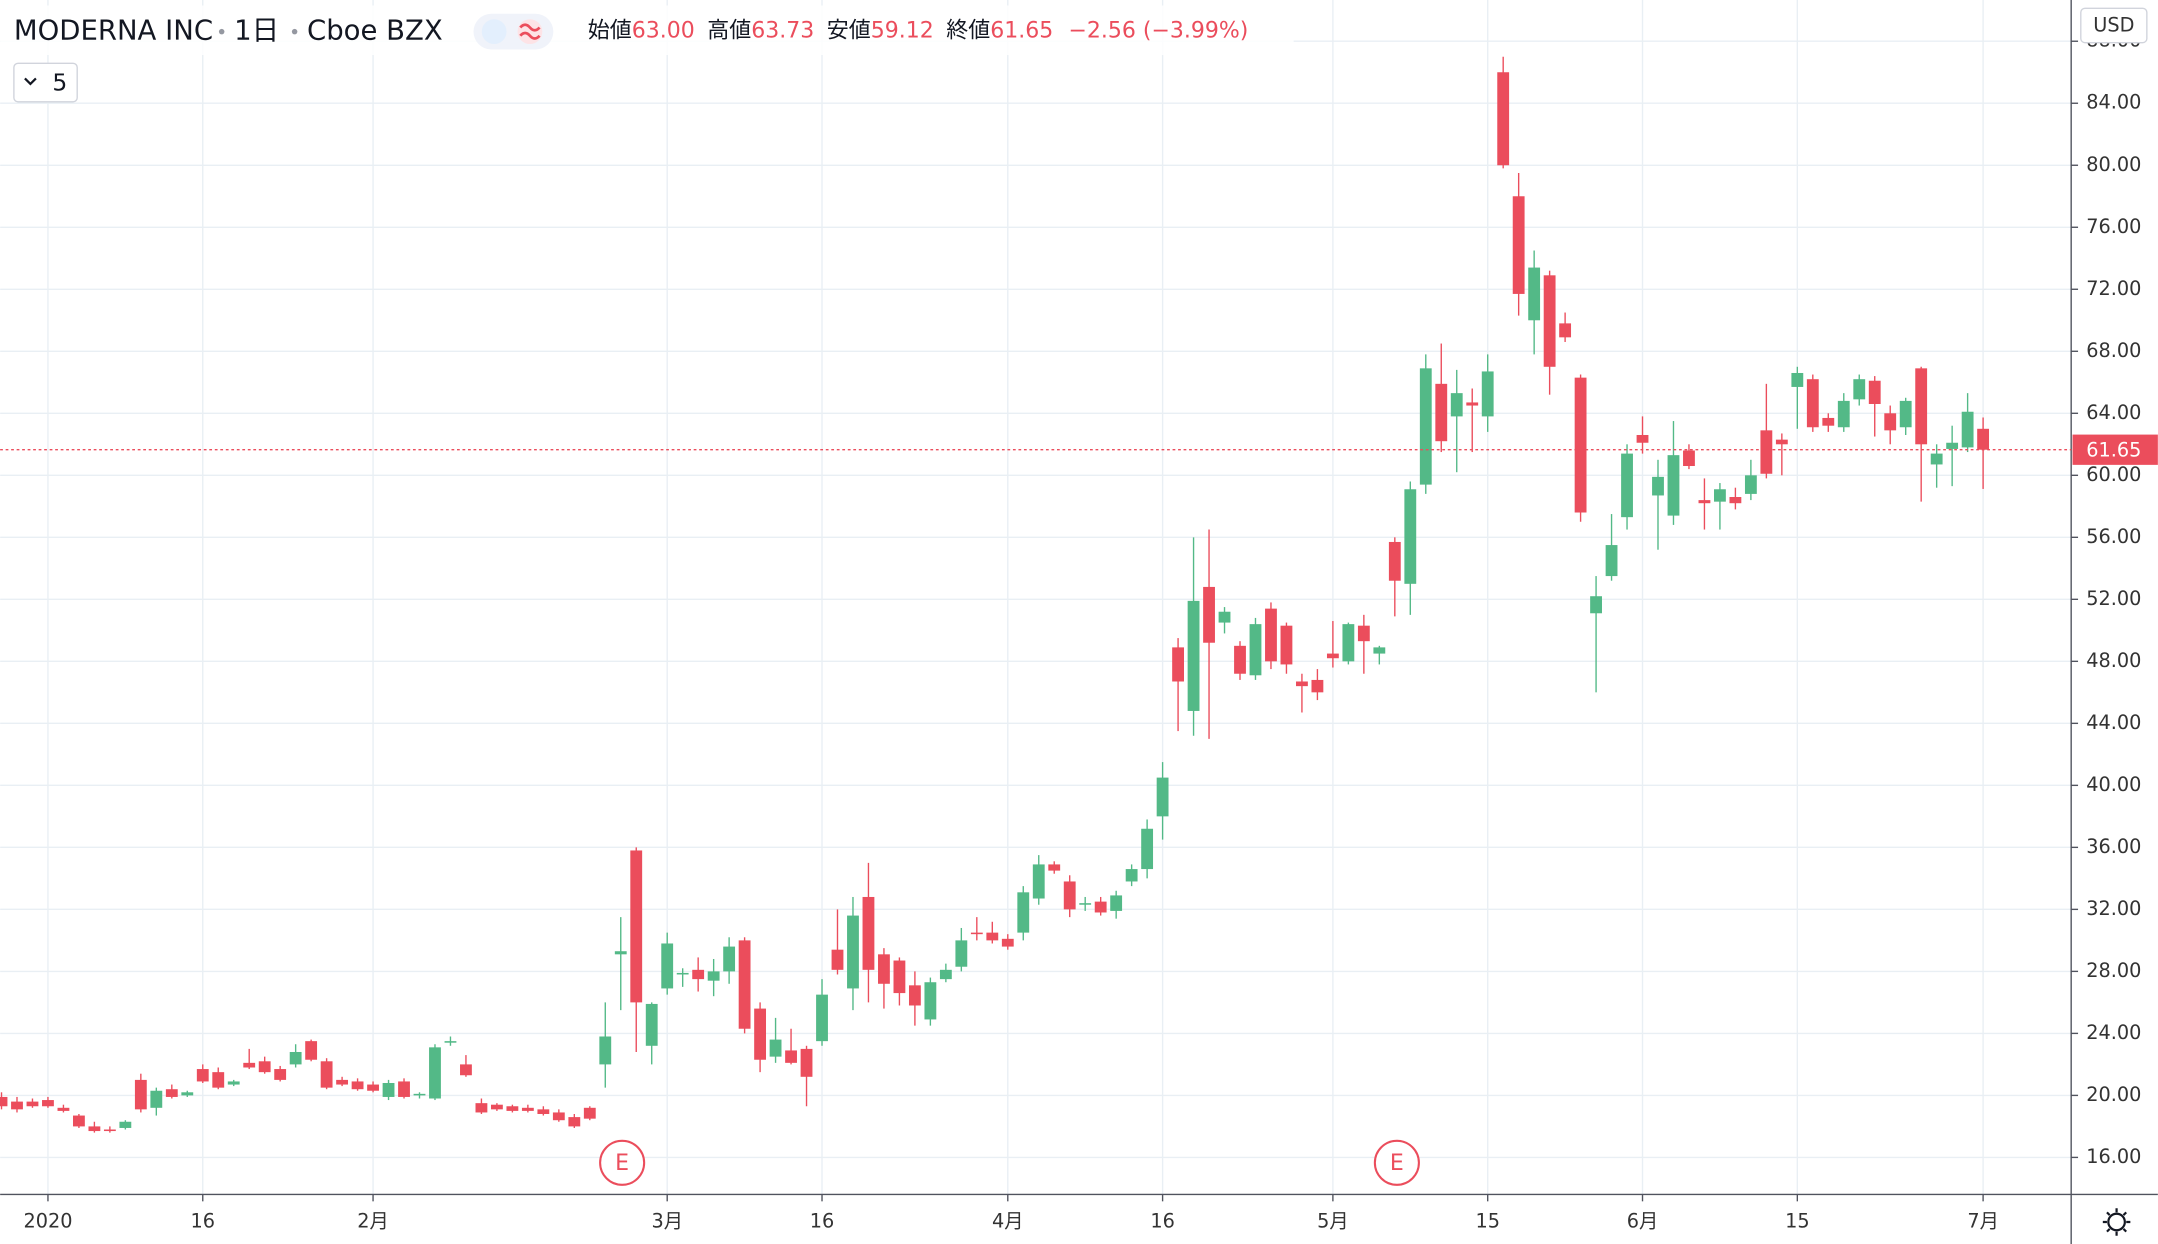 This screenshot has width=2158, height=1244. I want to click on gear-ring, so click(2116, 1222).